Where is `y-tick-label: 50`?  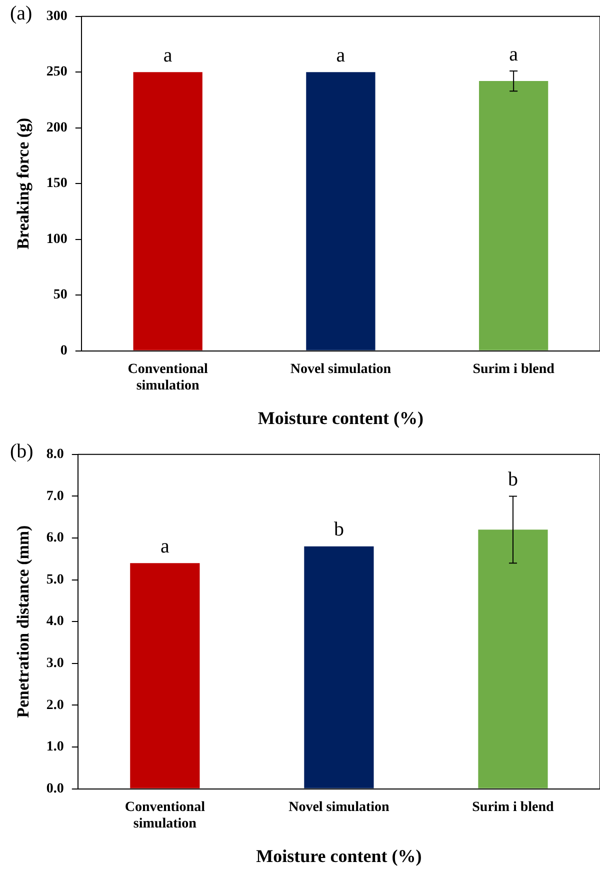
y-tick-label: 50 is located at coordinates (60, 295).